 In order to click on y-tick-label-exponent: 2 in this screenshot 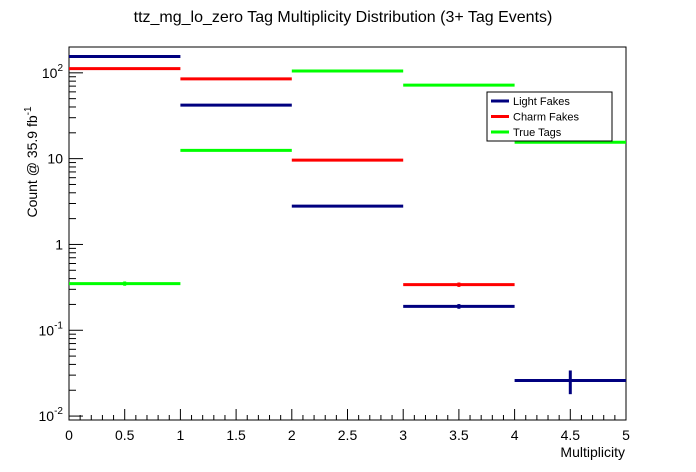, I will do `click(60, 68)`.